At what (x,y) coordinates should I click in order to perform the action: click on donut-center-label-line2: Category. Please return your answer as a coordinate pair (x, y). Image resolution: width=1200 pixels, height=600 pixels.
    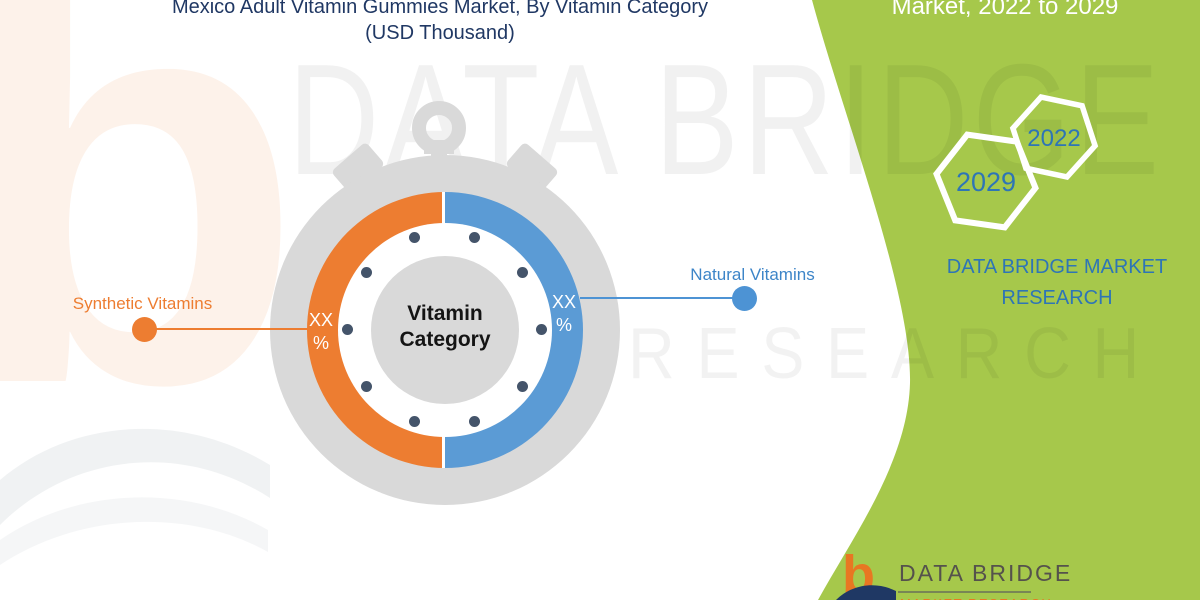
    Looking at the image, I should click on (445, 339).